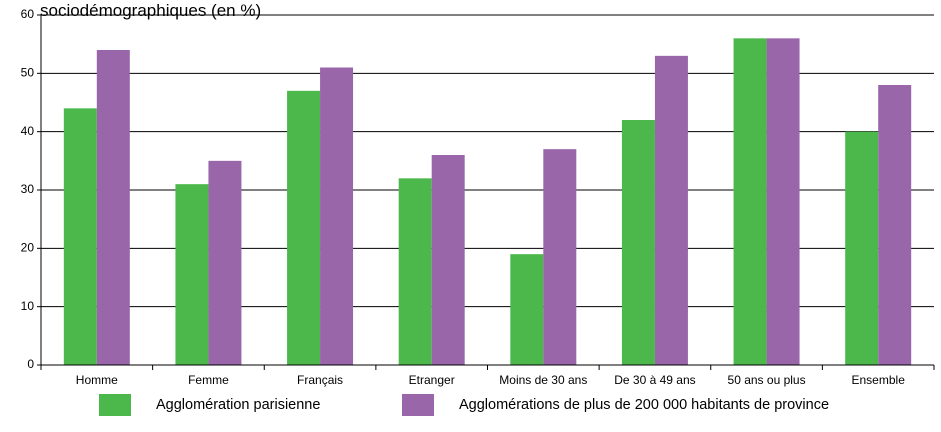 The height and width of the screenshot is (432, 941). I want to click on y-tick-label: 50, so click(28, 73).